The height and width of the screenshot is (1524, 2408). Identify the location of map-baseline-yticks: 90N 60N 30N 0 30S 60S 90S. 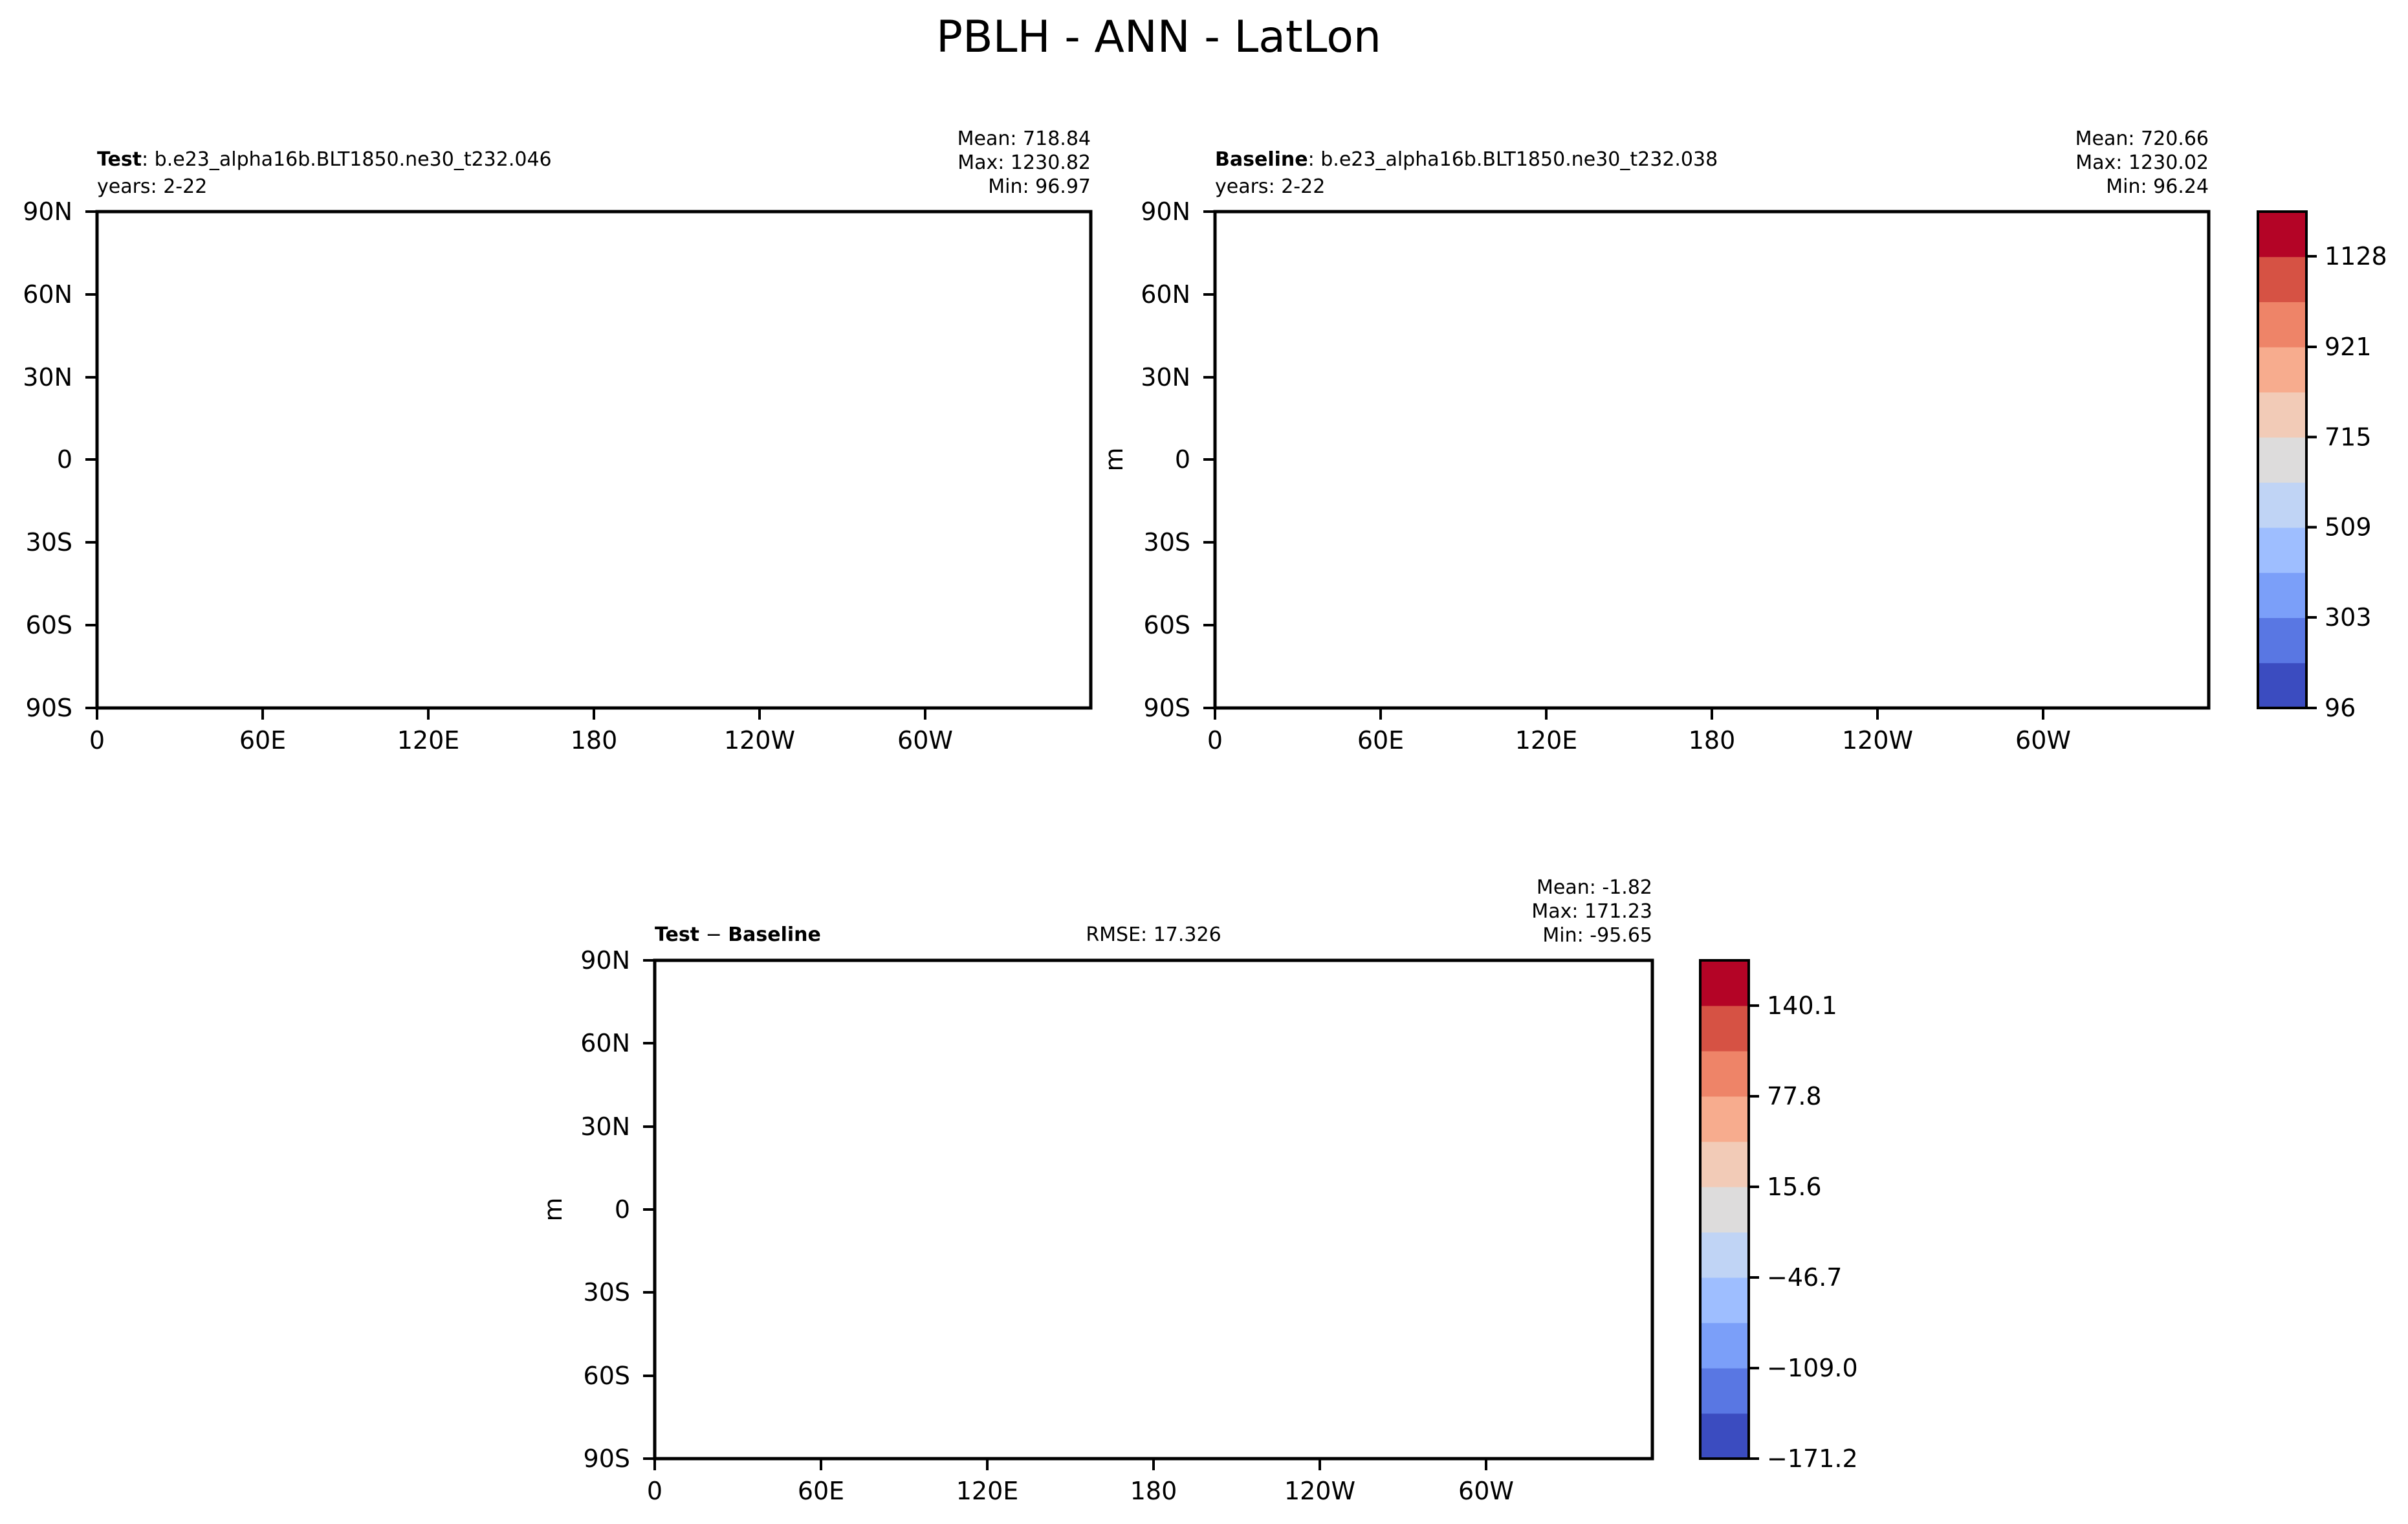
(1178, 459).